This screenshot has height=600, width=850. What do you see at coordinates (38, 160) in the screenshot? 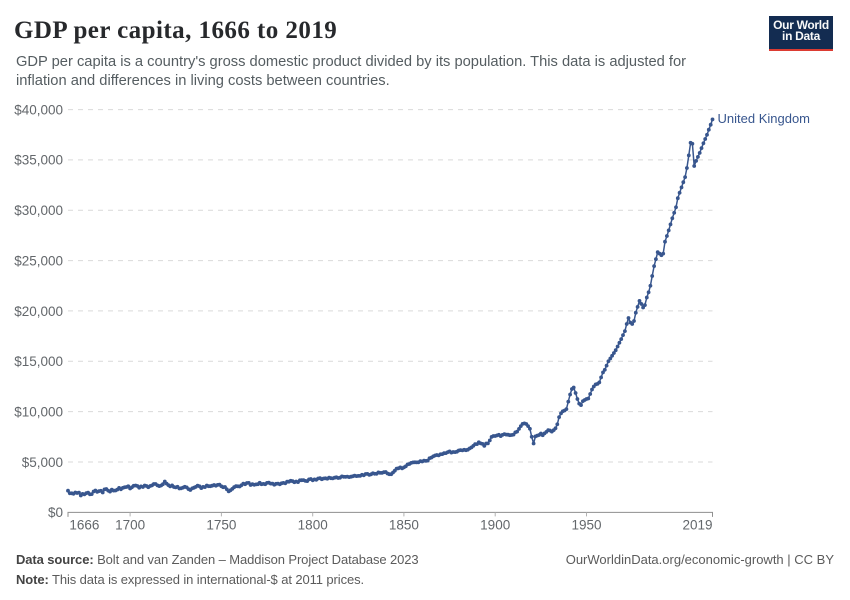
I see `svg-text: $35,000` at bounding box center [38, 160].